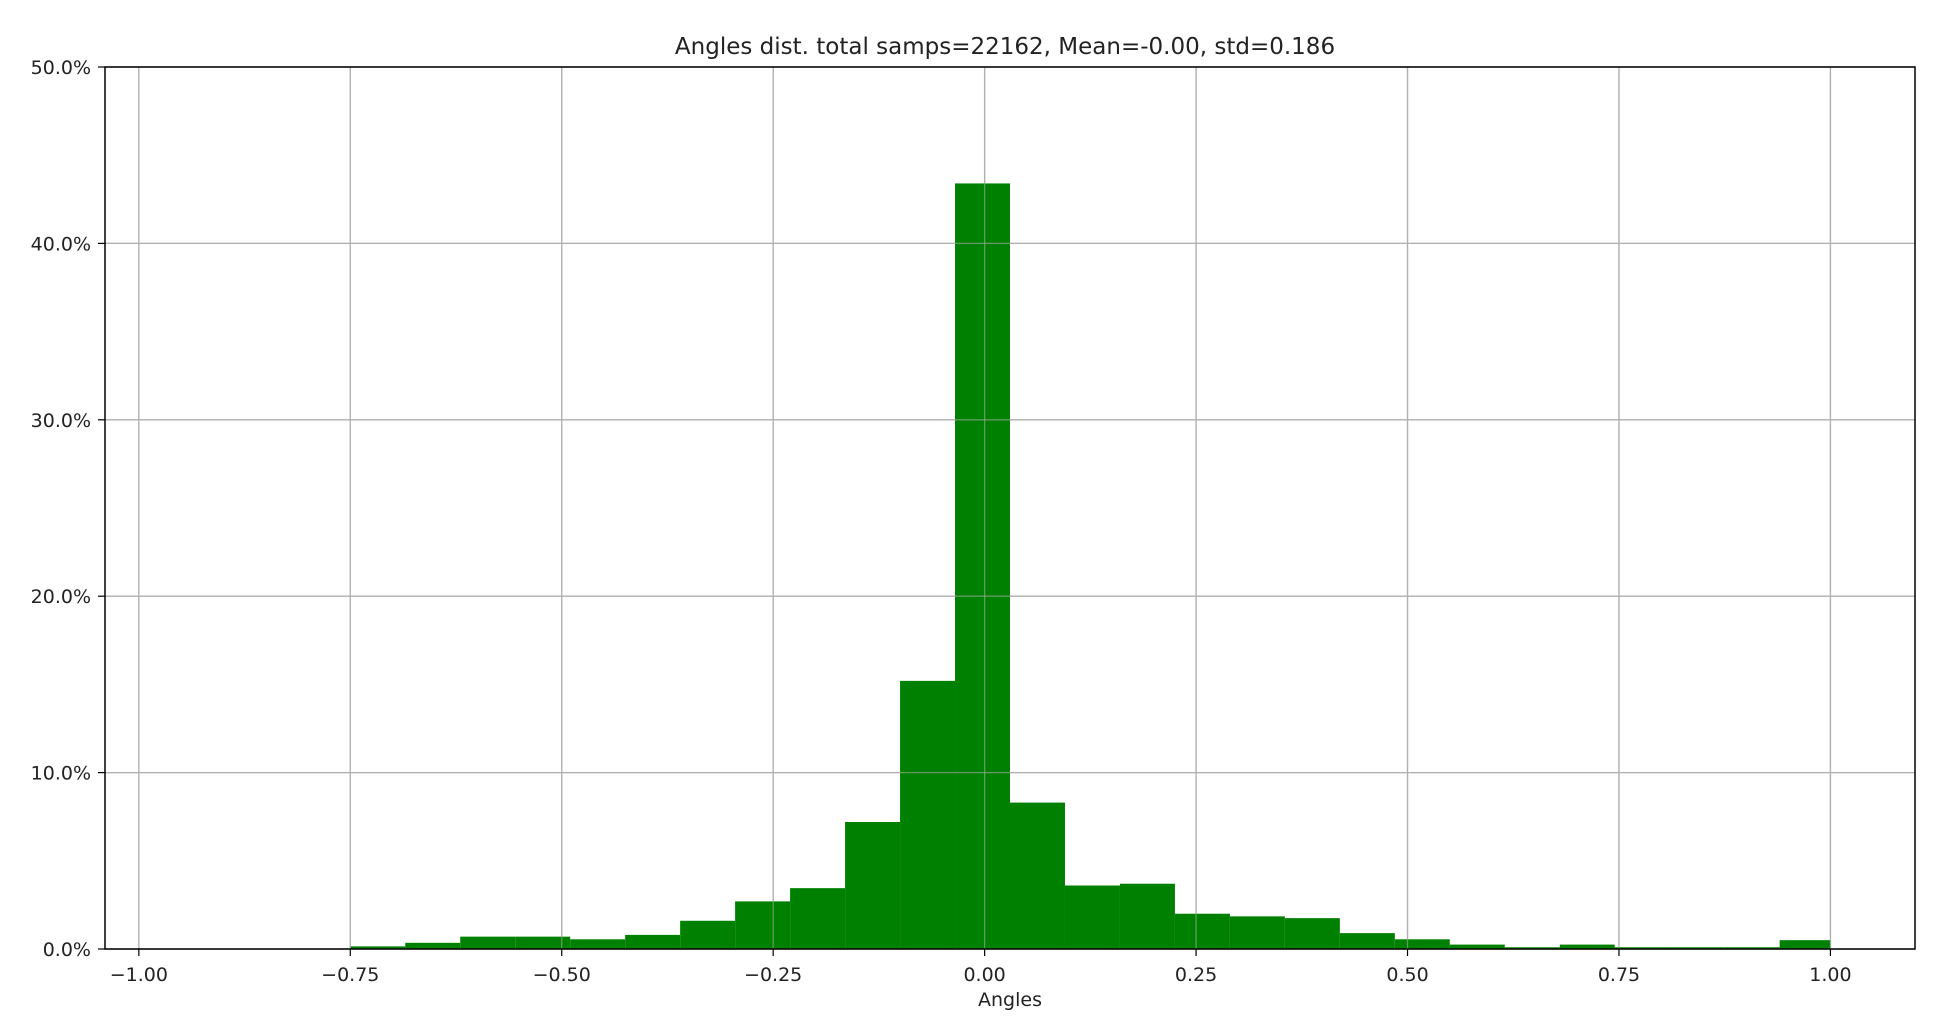  Describe the element at coordinates (68, 509) in the screenshot. I see `y-axis-ticks: 0.0% 10.0% 20.0% 30.0% 40.0% 50.0%` at that location.